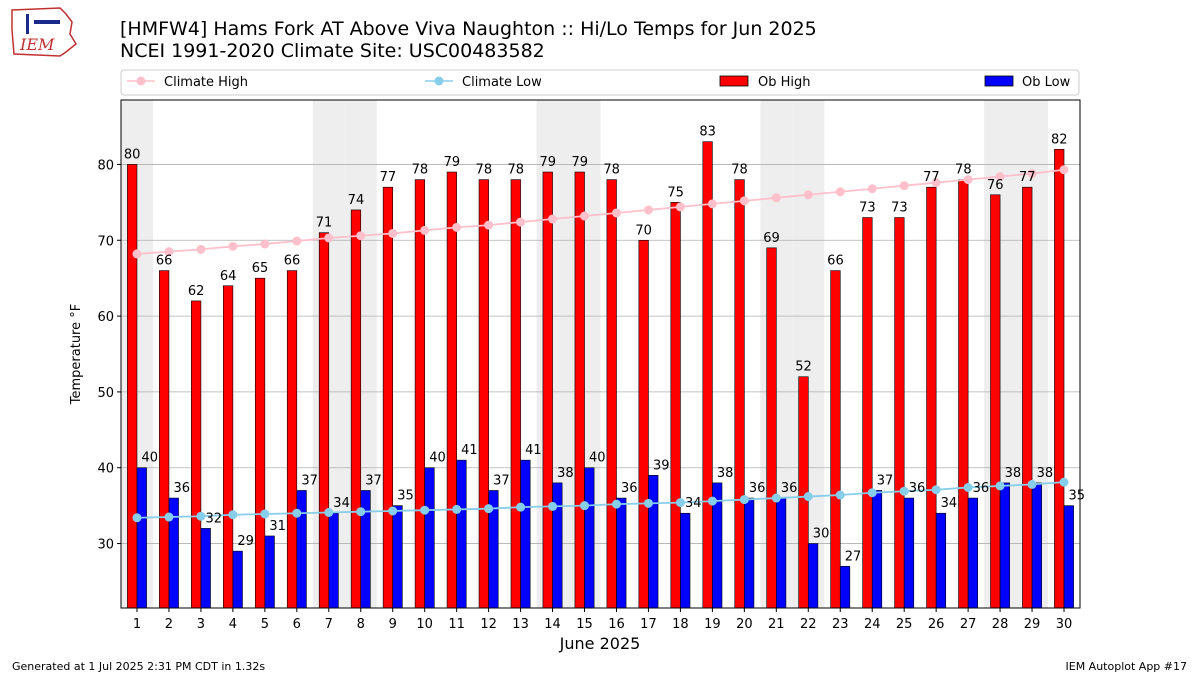 The image size is (1200, 675). Describe the element at coordinates (765, 82) in the screenshot. I see `legend-item-ob-high: Ob High` at that location.